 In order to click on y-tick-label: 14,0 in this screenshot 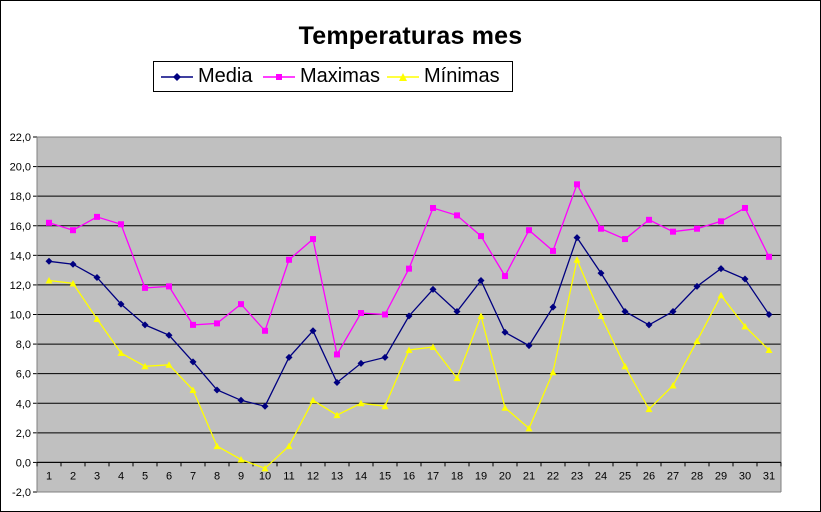, I will do `click(20, 256)`.